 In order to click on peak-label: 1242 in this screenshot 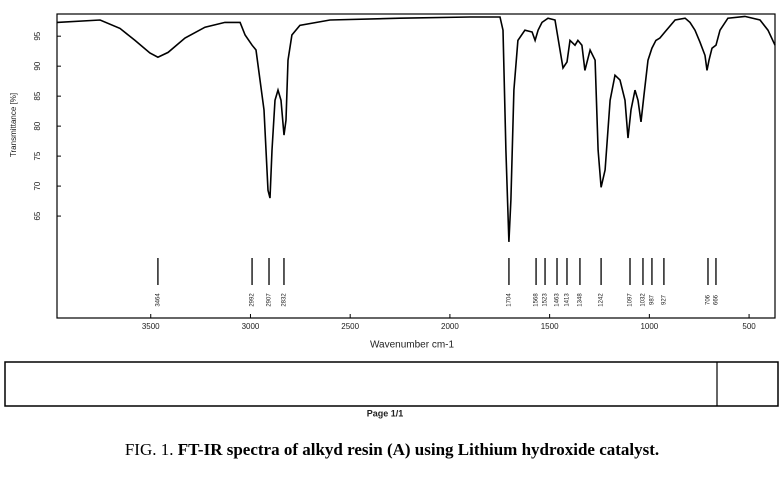, I will do `click(602, 300)`.